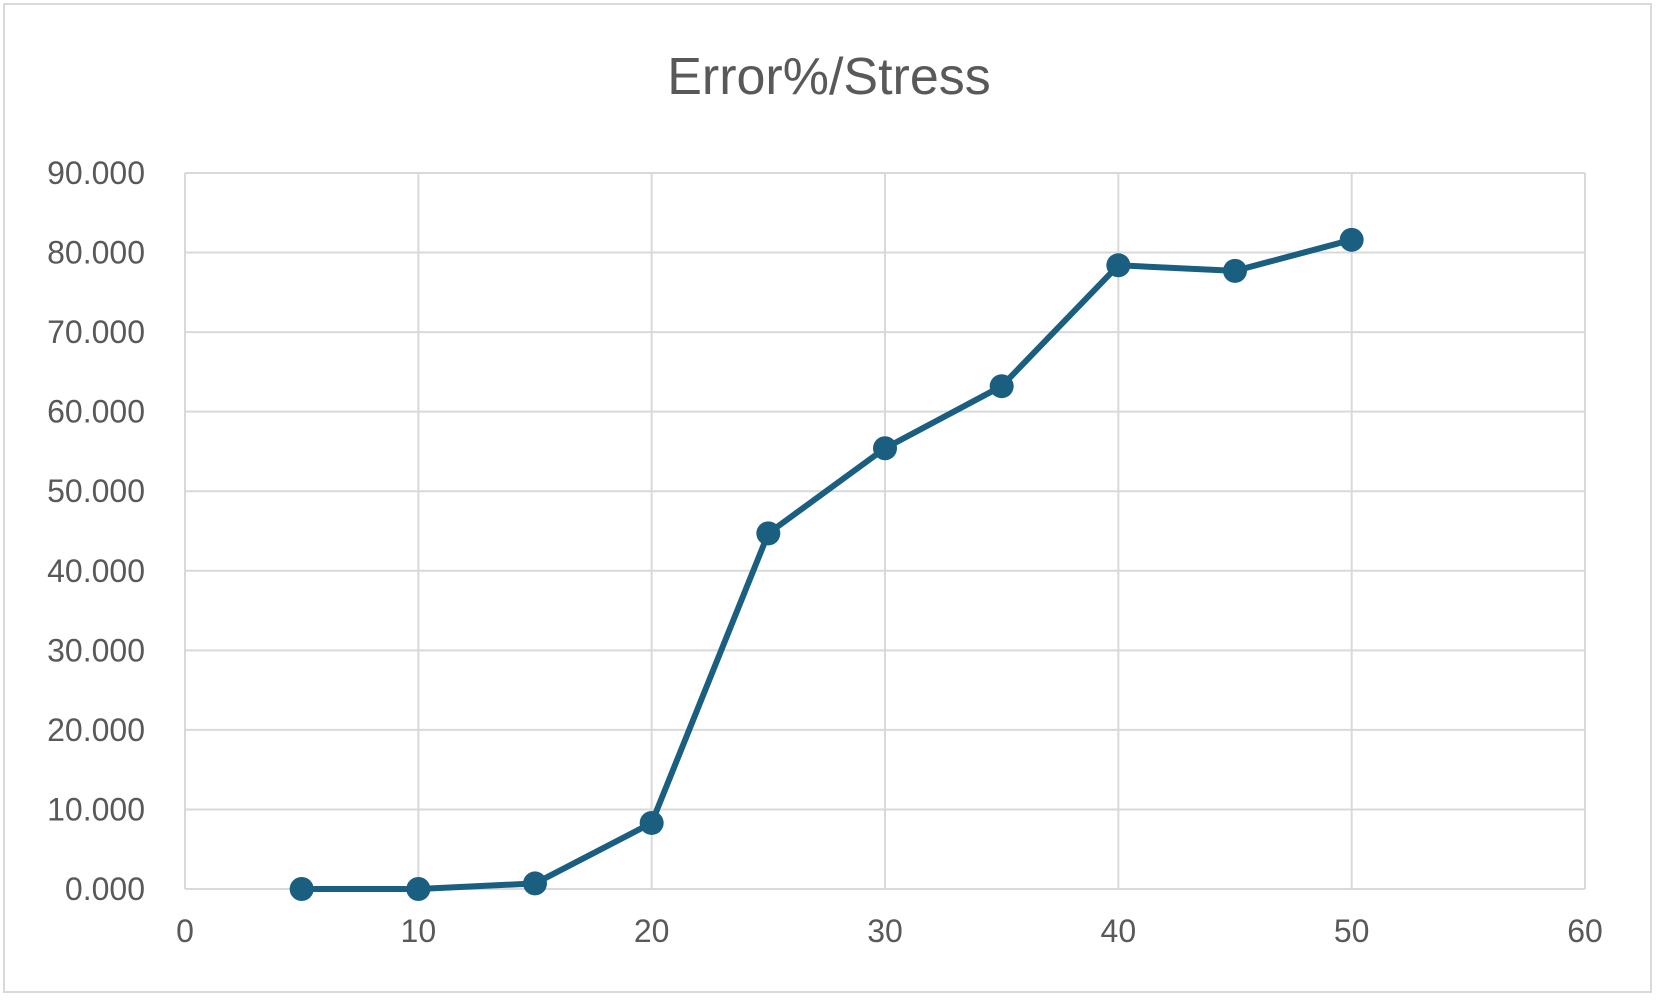 Image resolution: width=1659 pixels, height=1003 pixels. I want to click on y-tick-label: 80.000, so click(96, 253).